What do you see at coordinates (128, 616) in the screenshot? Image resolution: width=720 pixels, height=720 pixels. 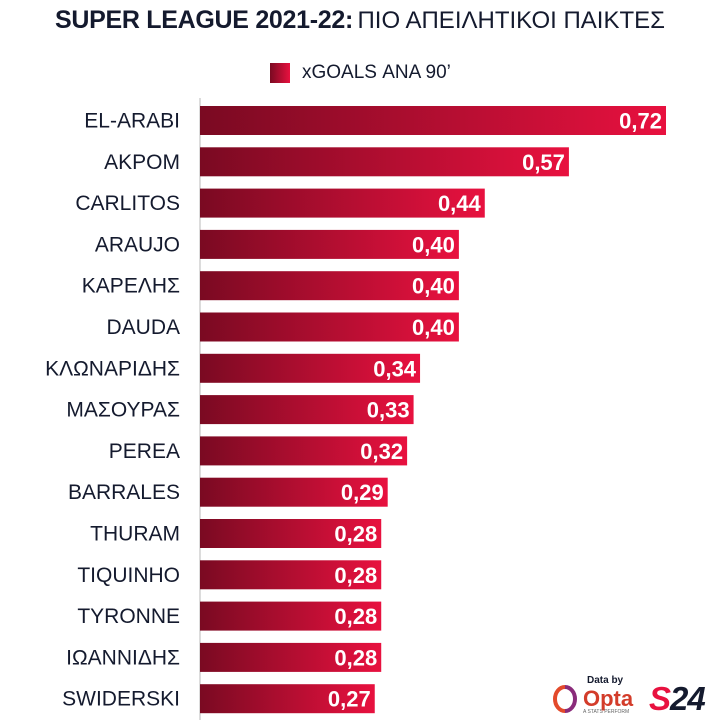 I see `category-label-12: TYRONNE` at bounding box center [128, 616].